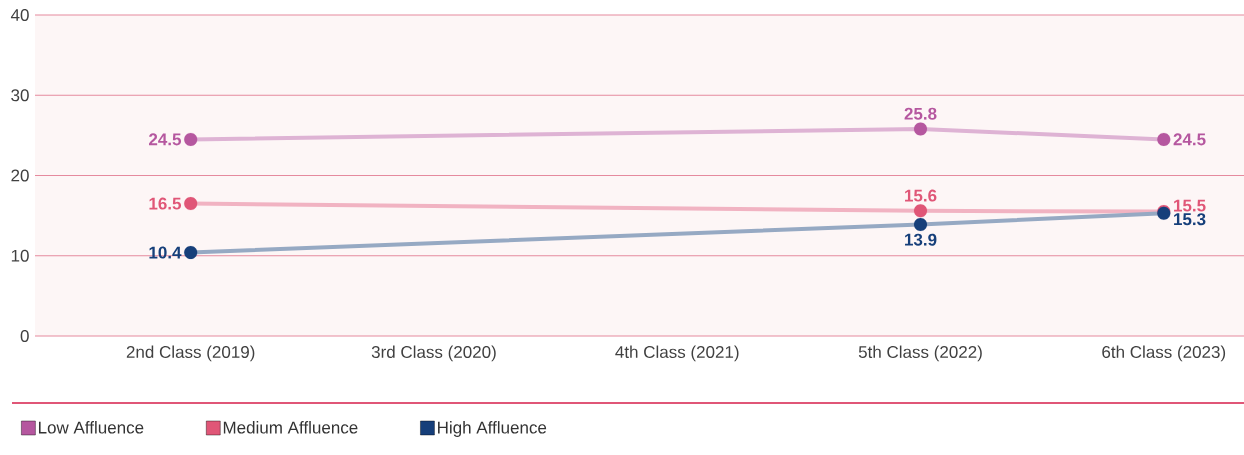 This screenshot has height=455, width=1244. I want to click on data-label: 16.5, so click(165, 203).